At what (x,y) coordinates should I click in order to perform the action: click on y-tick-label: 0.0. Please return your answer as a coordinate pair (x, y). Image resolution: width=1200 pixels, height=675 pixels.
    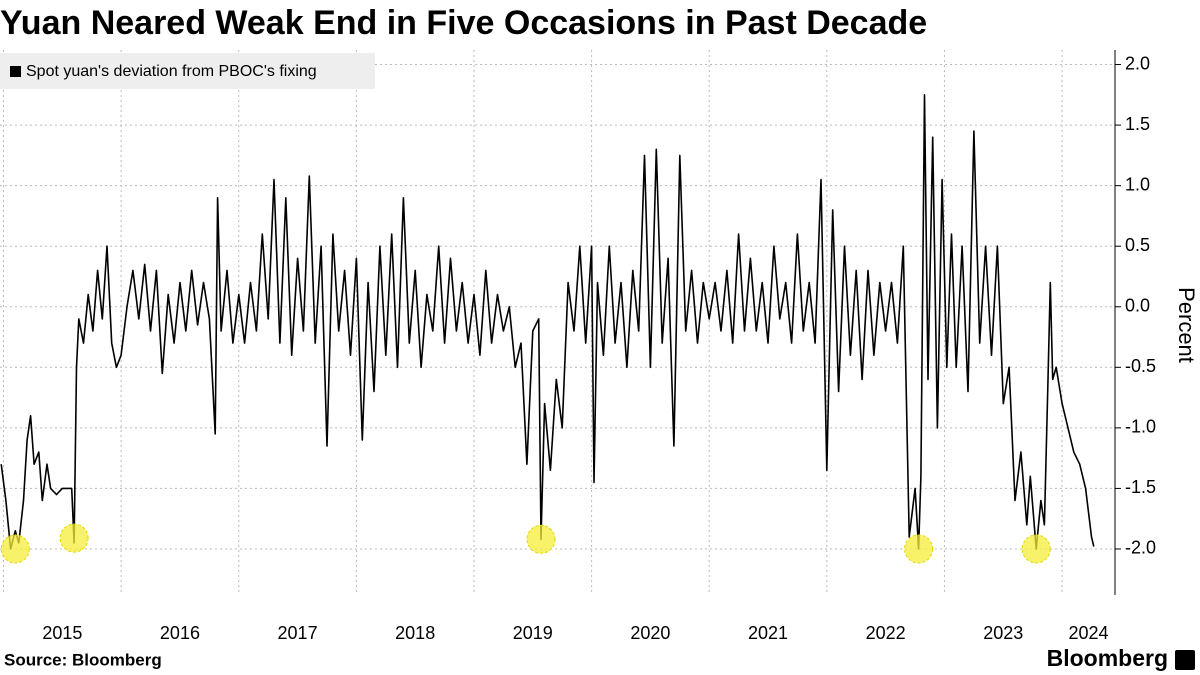
    Looking at the image, I should click on (1137, 306).